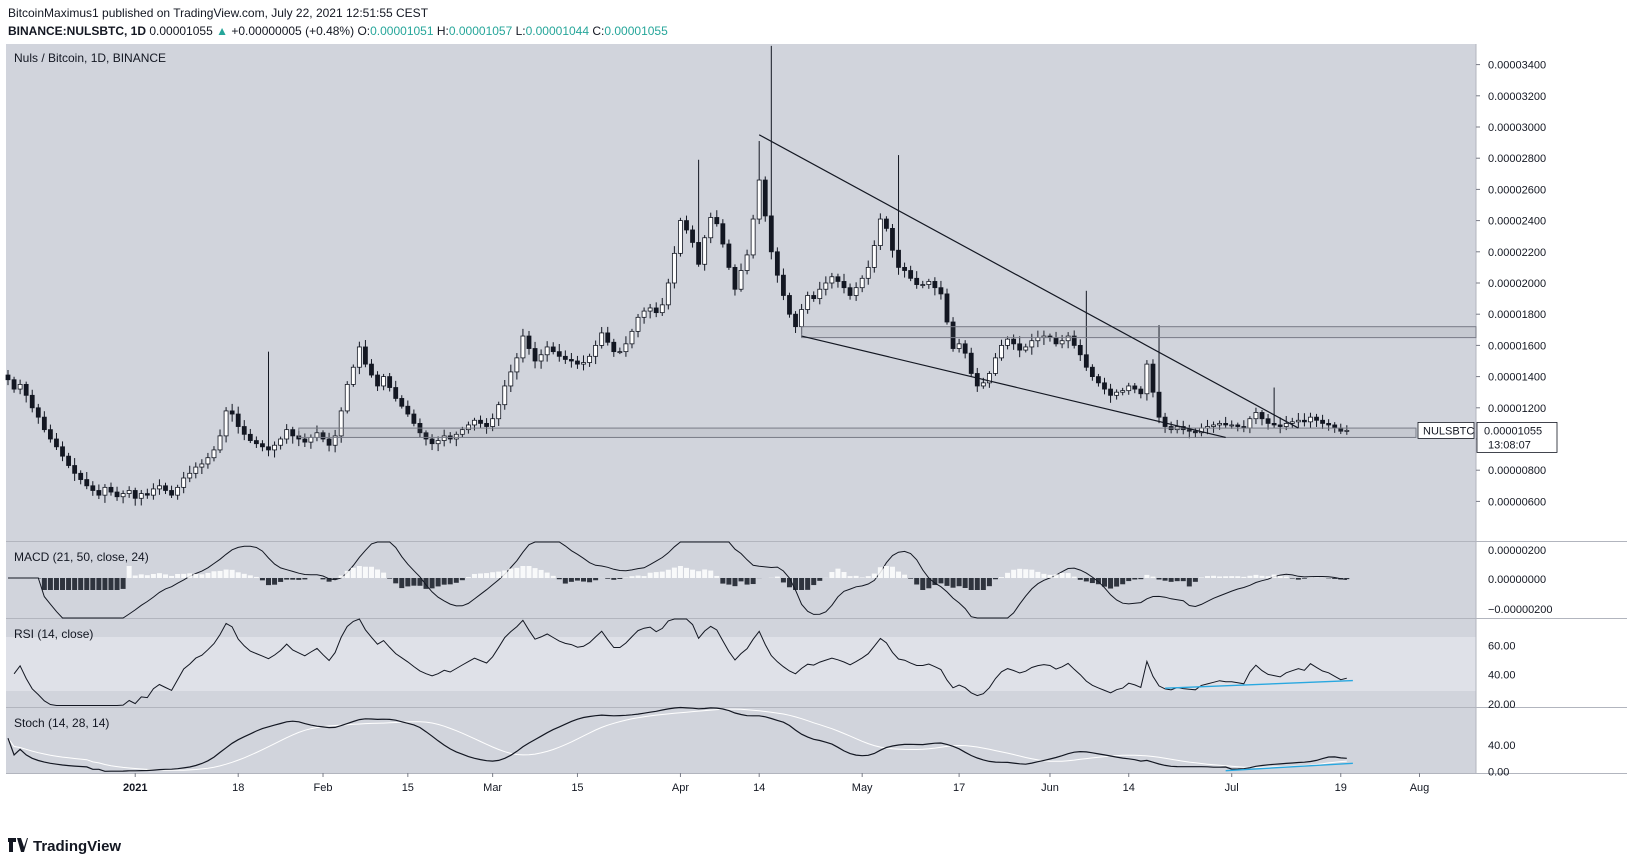  Describe the element at coordinates (1517, 378) in the screenshot. I see `price-axis-label: 0.00001400` at that location.